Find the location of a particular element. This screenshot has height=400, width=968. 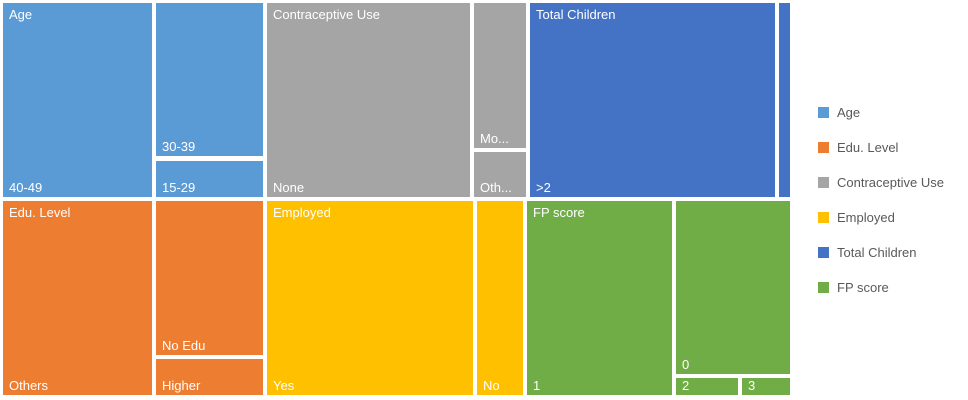

treemap-cell-fp-score-2: 2 is located at coordinates (707, 386).